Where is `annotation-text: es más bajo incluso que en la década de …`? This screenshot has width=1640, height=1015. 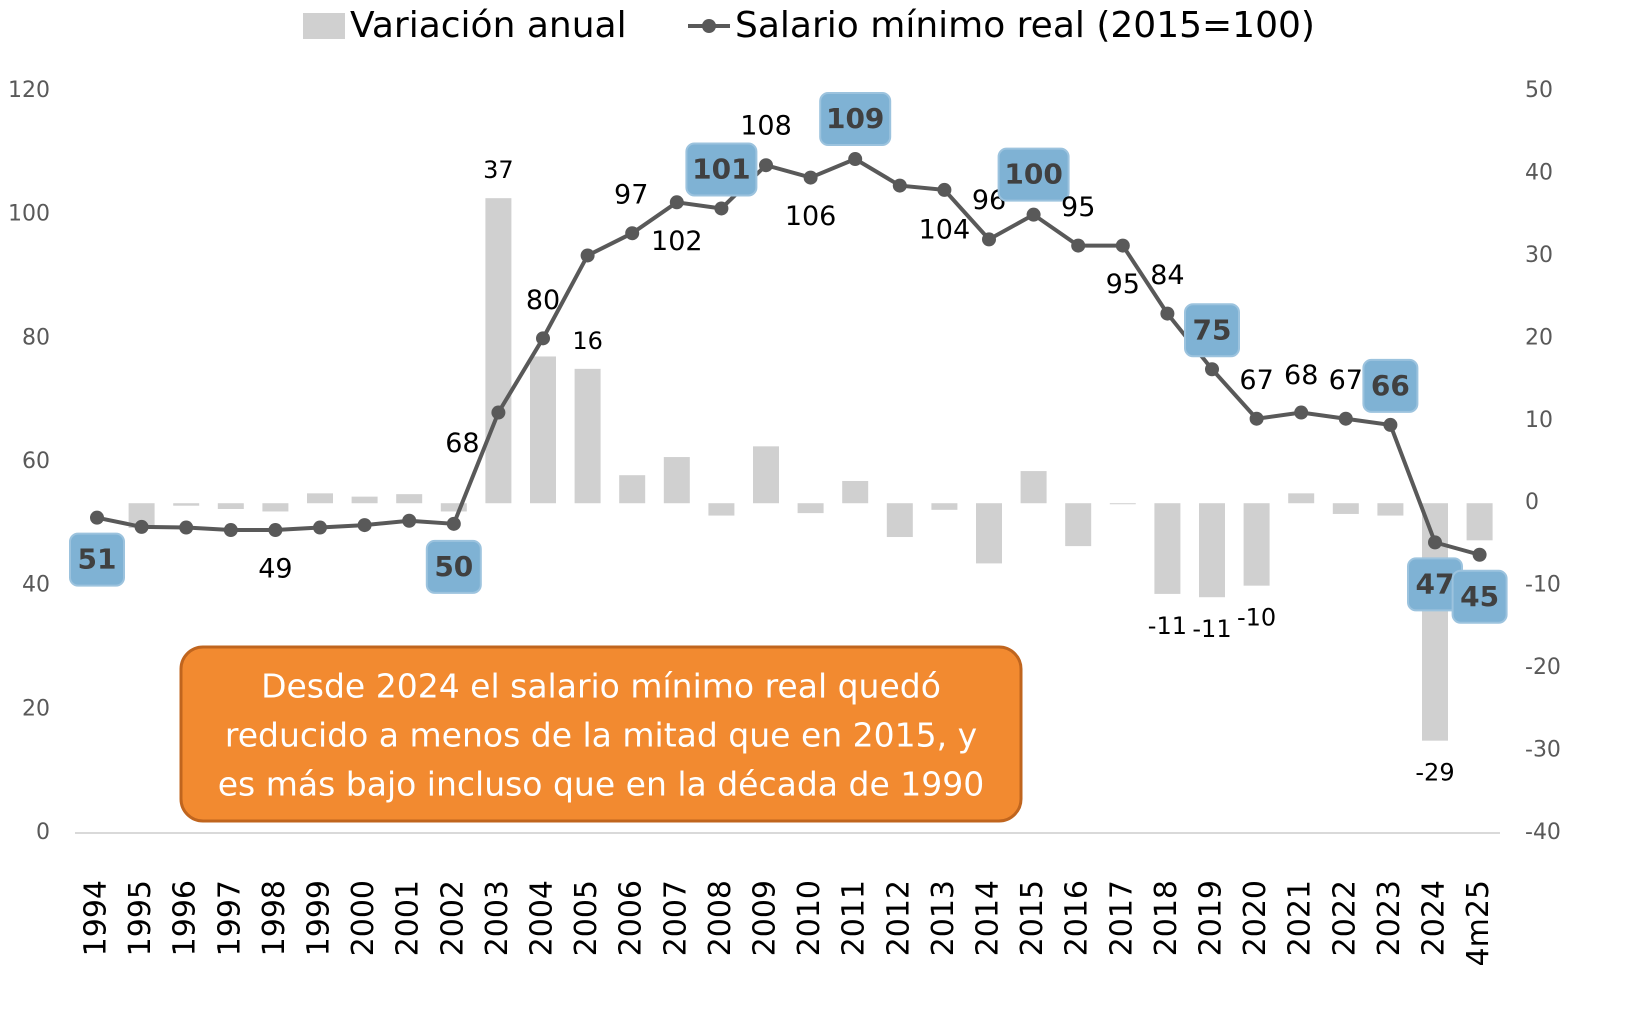 annotation-text: es más bajo incluso que en la década de … is located at coordinates (601, 784).